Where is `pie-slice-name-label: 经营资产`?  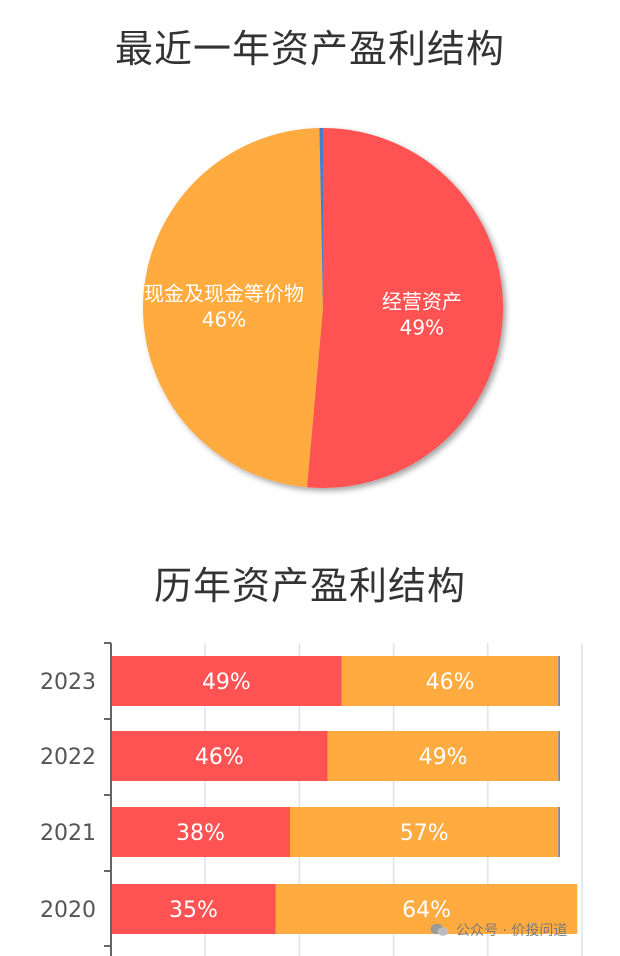 pie-slice-name-label: 经营资产 is located at coordinates (422, 301).